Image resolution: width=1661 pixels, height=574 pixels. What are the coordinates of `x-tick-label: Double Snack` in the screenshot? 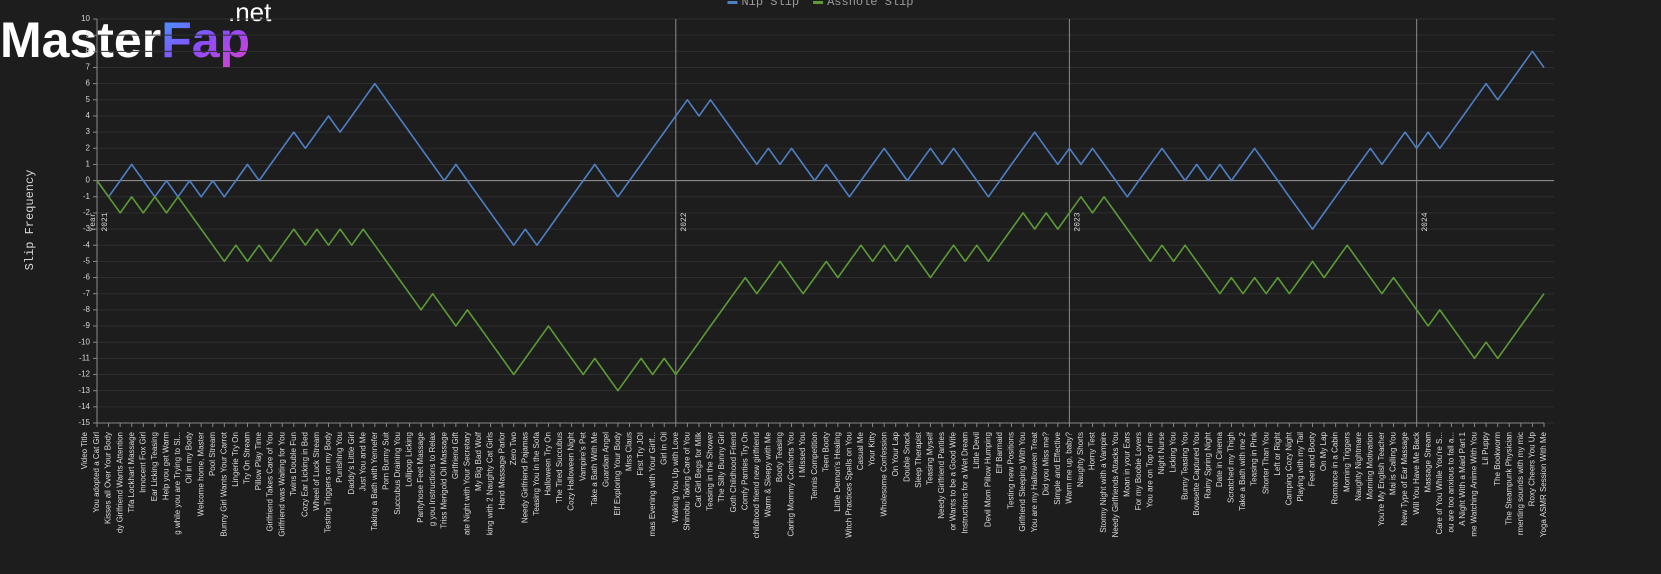 It's located at (906, 456).